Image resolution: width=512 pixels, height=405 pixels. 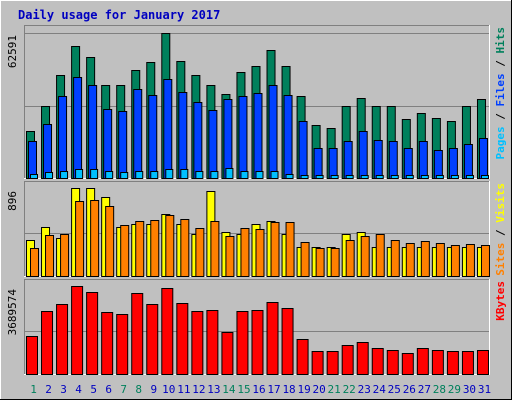 I want to click on panel-visits-ymax-label: 896, so click(x=12, y=201).